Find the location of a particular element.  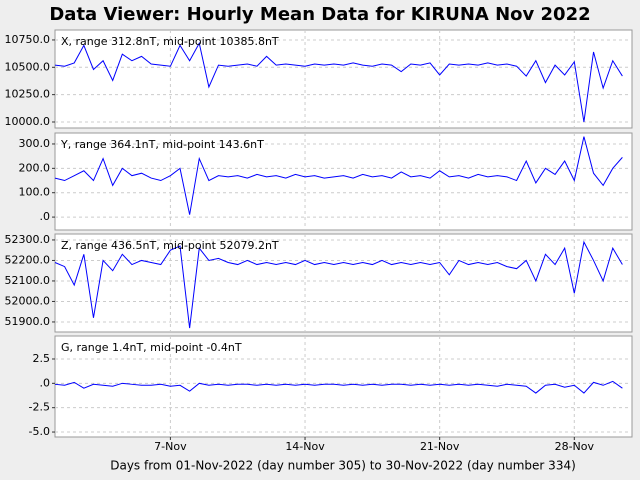

y-tick-label: 52200.0 is located at coordinates (28, 259).